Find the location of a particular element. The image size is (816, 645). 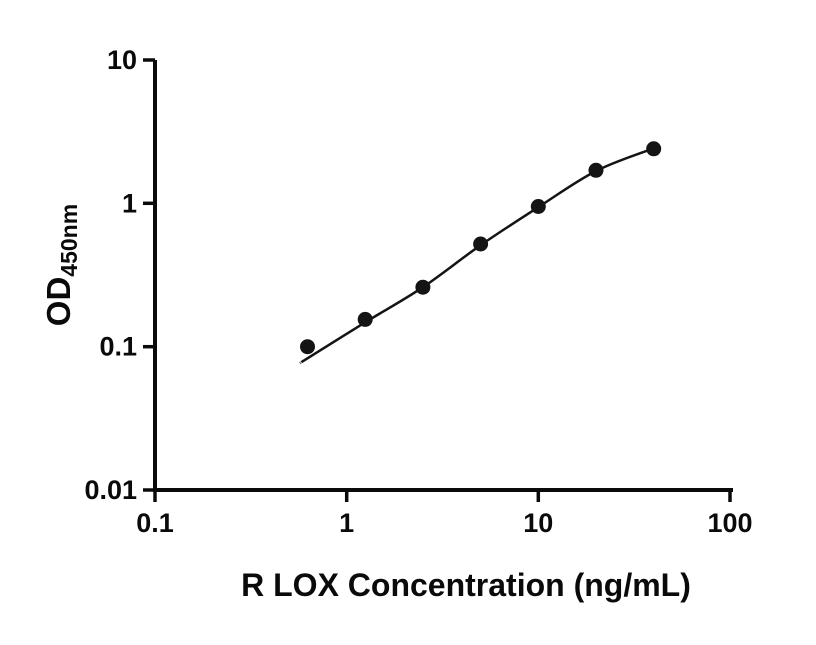

x-tick-label: 0.1 is located at coordinates (155, 523).